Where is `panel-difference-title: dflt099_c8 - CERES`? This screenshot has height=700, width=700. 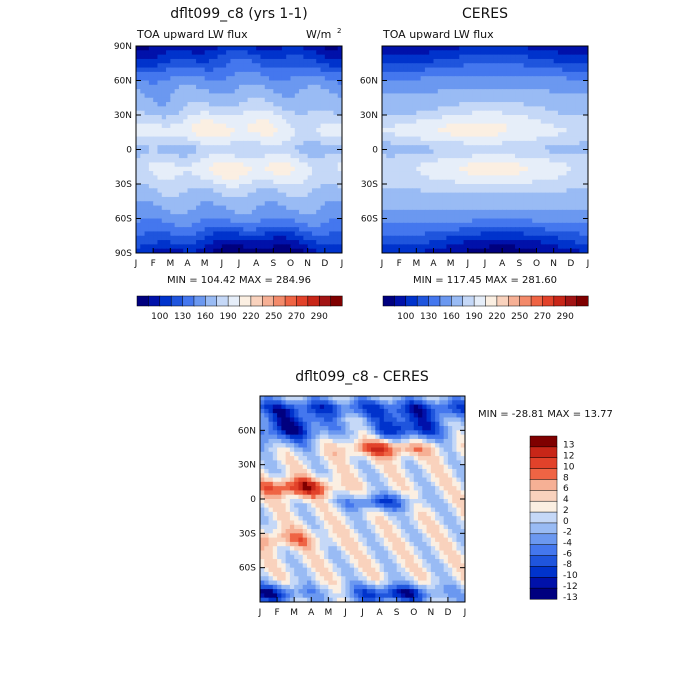 panel-difference-title: dflt099_c8 - CERES is located at coordinates (362, 377).